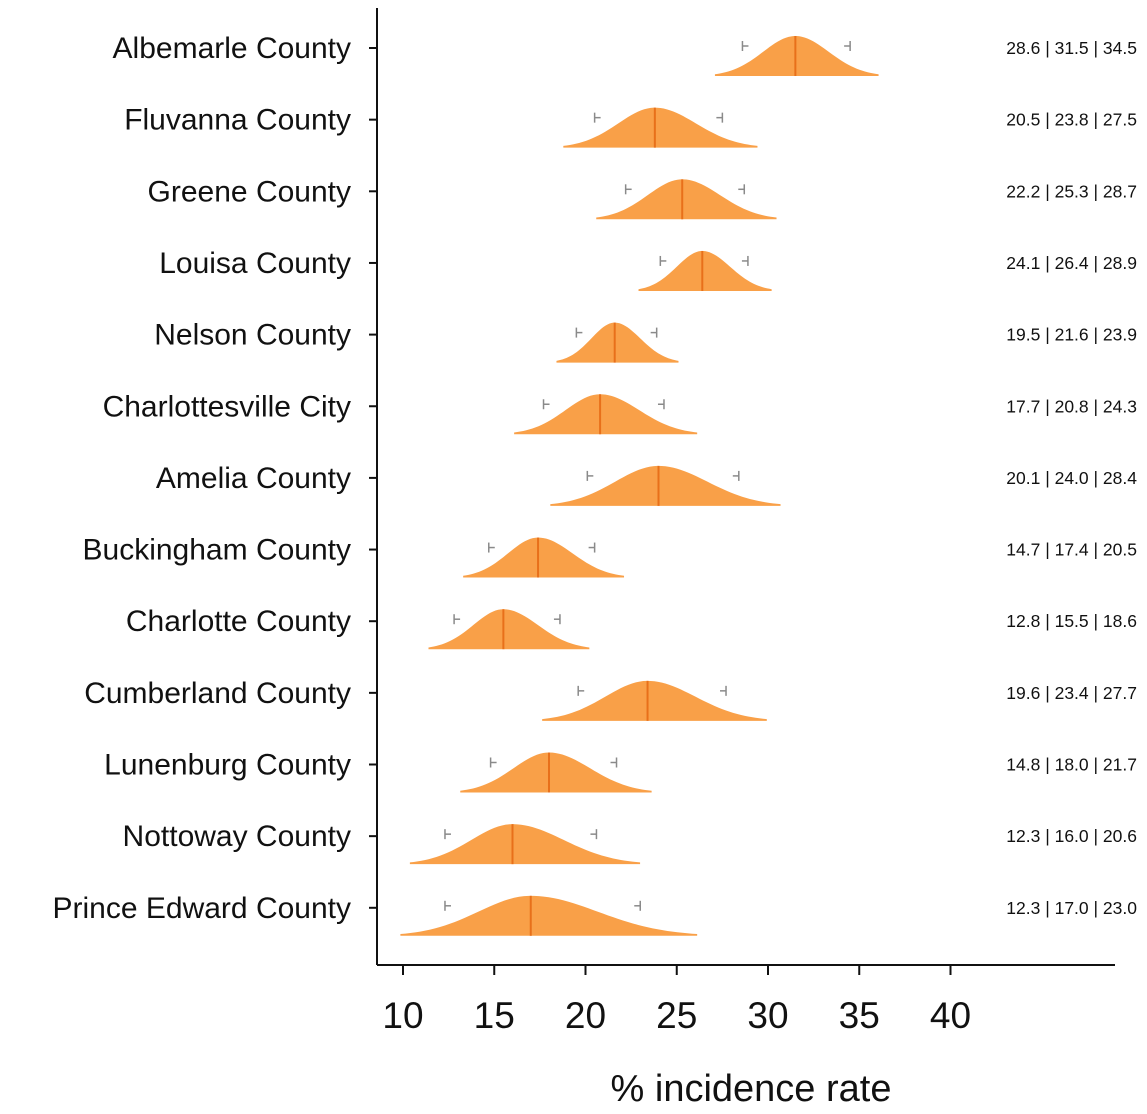 The image size is (1147, 1114). Describe the element at coordinates (1071, 120) in the screenshot. I see `value-label: 20.5 | 23.8 | 27.5` at that location.